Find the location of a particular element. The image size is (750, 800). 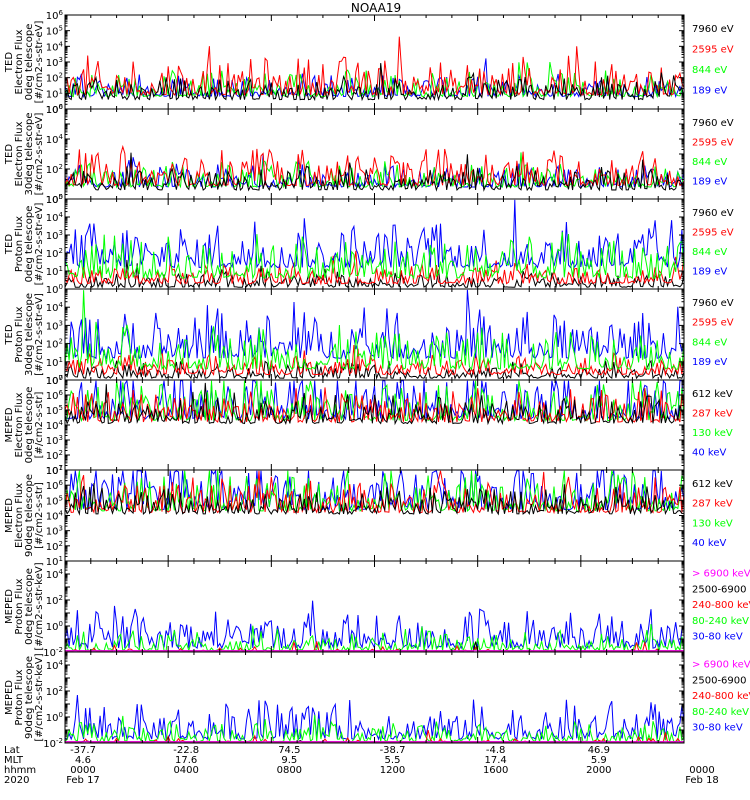

y-tick-label-4-3: 10² is located at coordinates (54, 344).